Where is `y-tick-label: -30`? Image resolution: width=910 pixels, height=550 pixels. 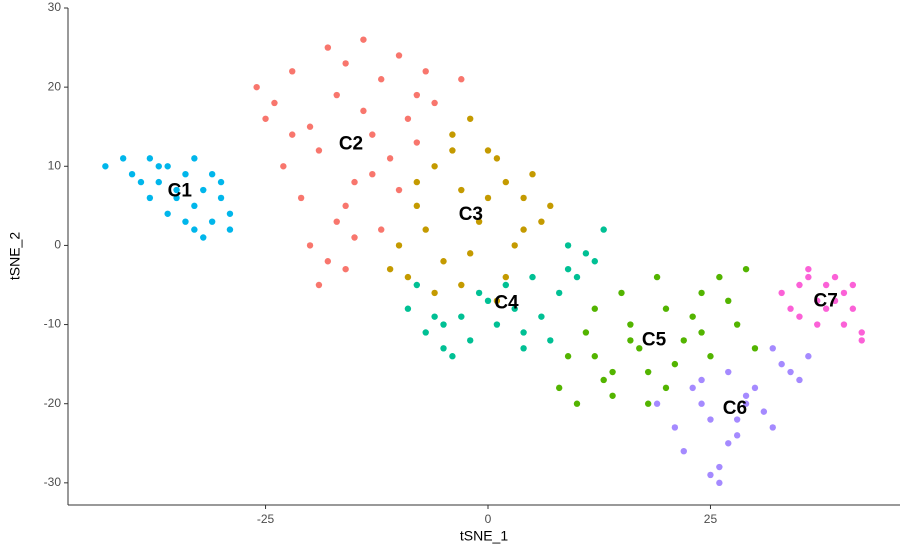
y-tick-label: -30 is located at coordinates (53, 482).